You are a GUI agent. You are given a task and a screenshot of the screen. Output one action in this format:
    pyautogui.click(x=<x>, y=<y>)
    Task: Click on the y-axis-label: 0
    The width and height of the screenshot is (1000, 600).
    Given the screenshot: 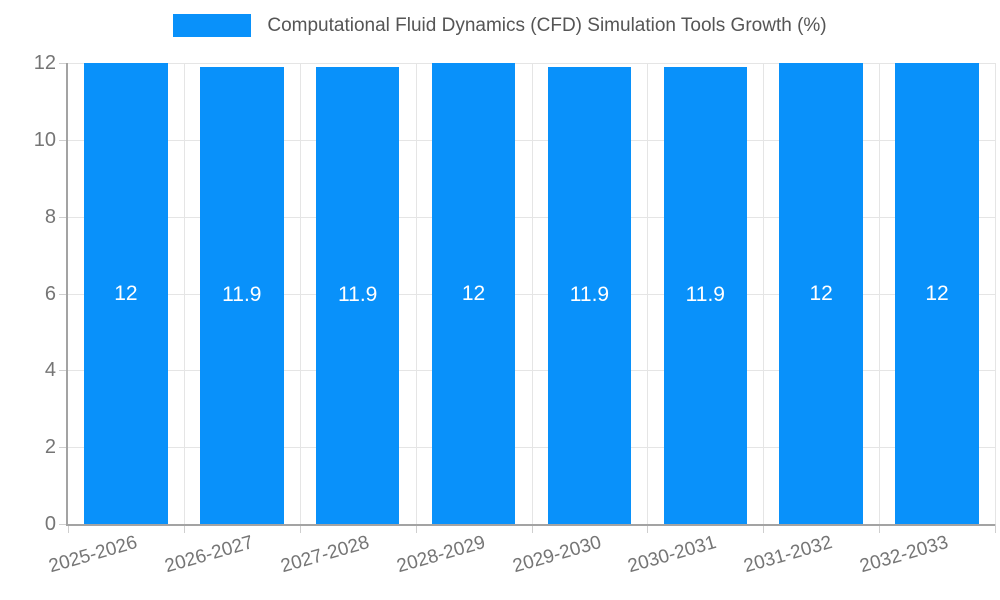 What is the action you would take?
    pyautogui.click(x=50, y=524)
    